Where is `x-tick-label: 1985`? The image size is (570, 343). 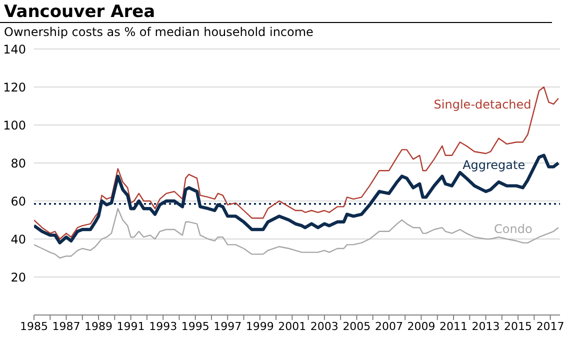
x-tick-label: 1985 is located at coordinates (34, 326).